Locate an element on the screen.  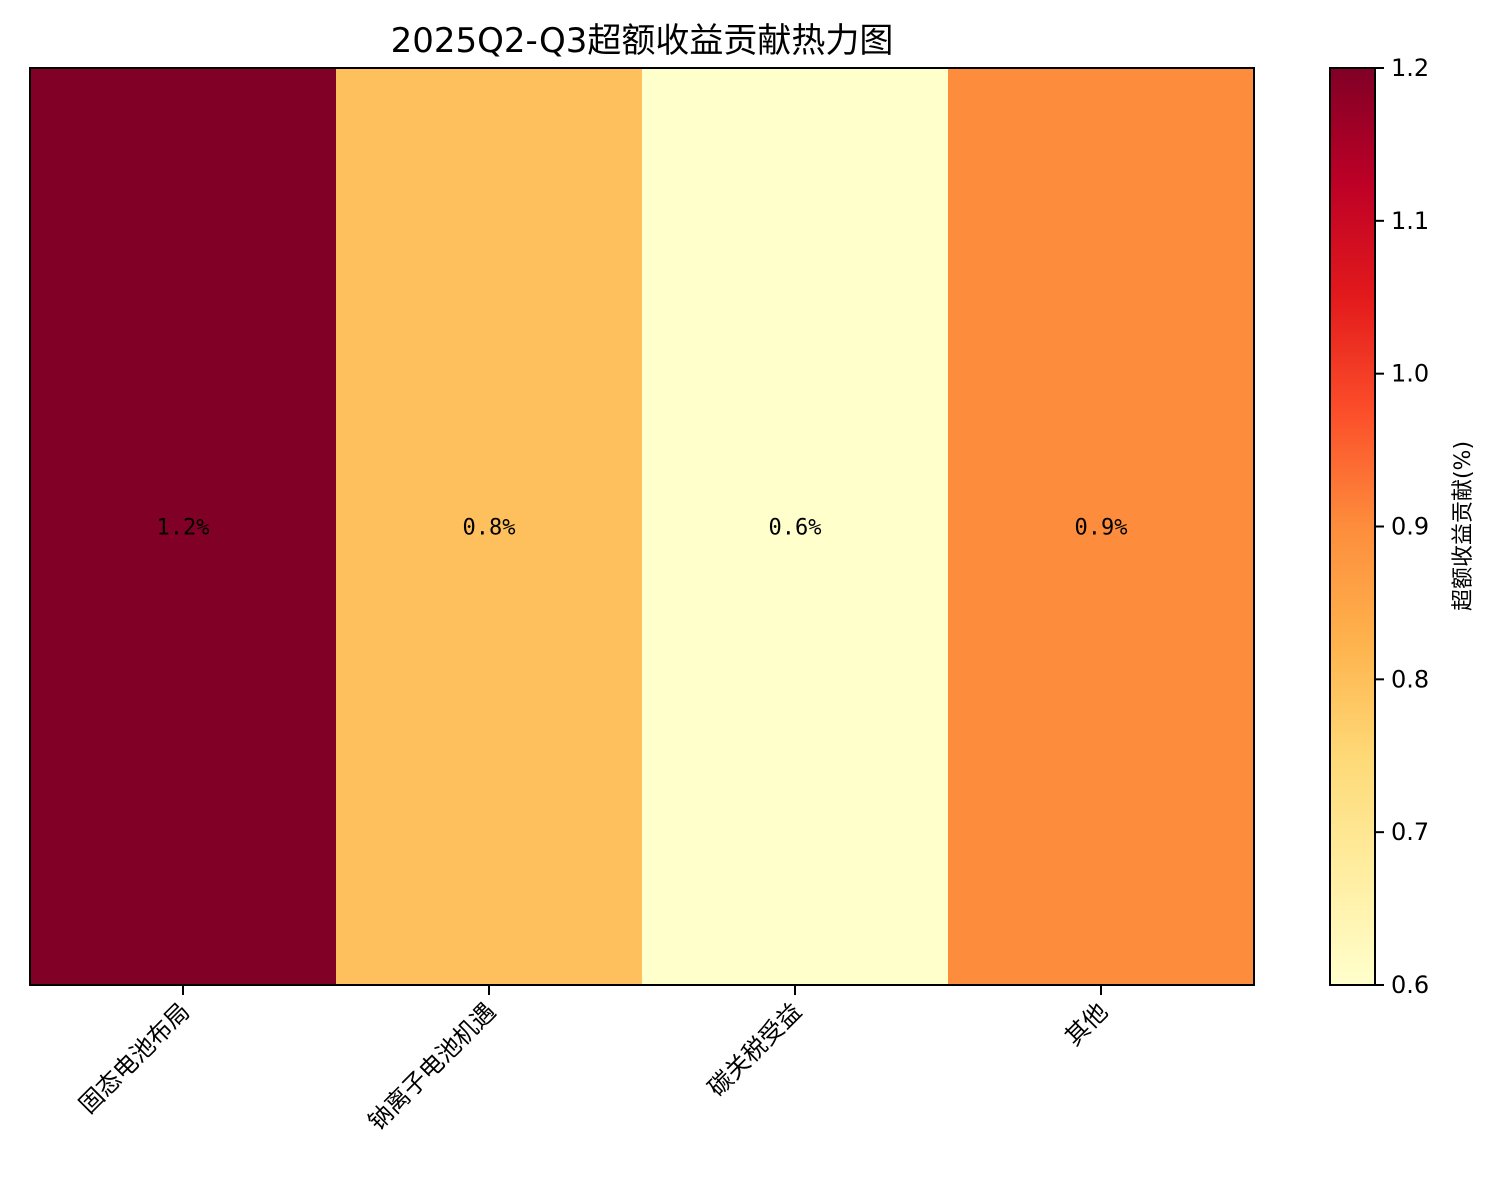
heatmap-cell-labels: 1.2% 0.8% 0.6% 0.9% is located at coordinates (642, 528).